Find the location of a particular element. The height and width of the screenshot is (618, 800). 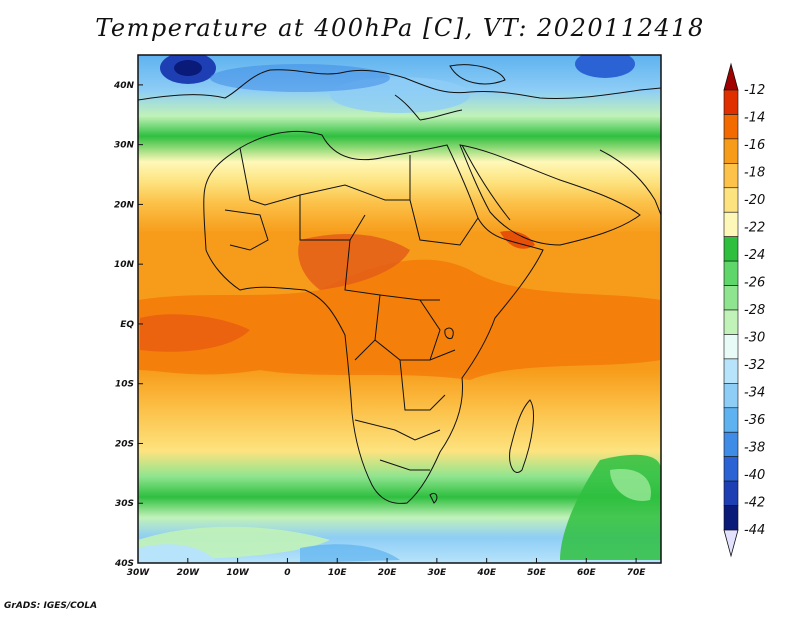

colorbar-label: -28 is located at coordinates (754, 310).